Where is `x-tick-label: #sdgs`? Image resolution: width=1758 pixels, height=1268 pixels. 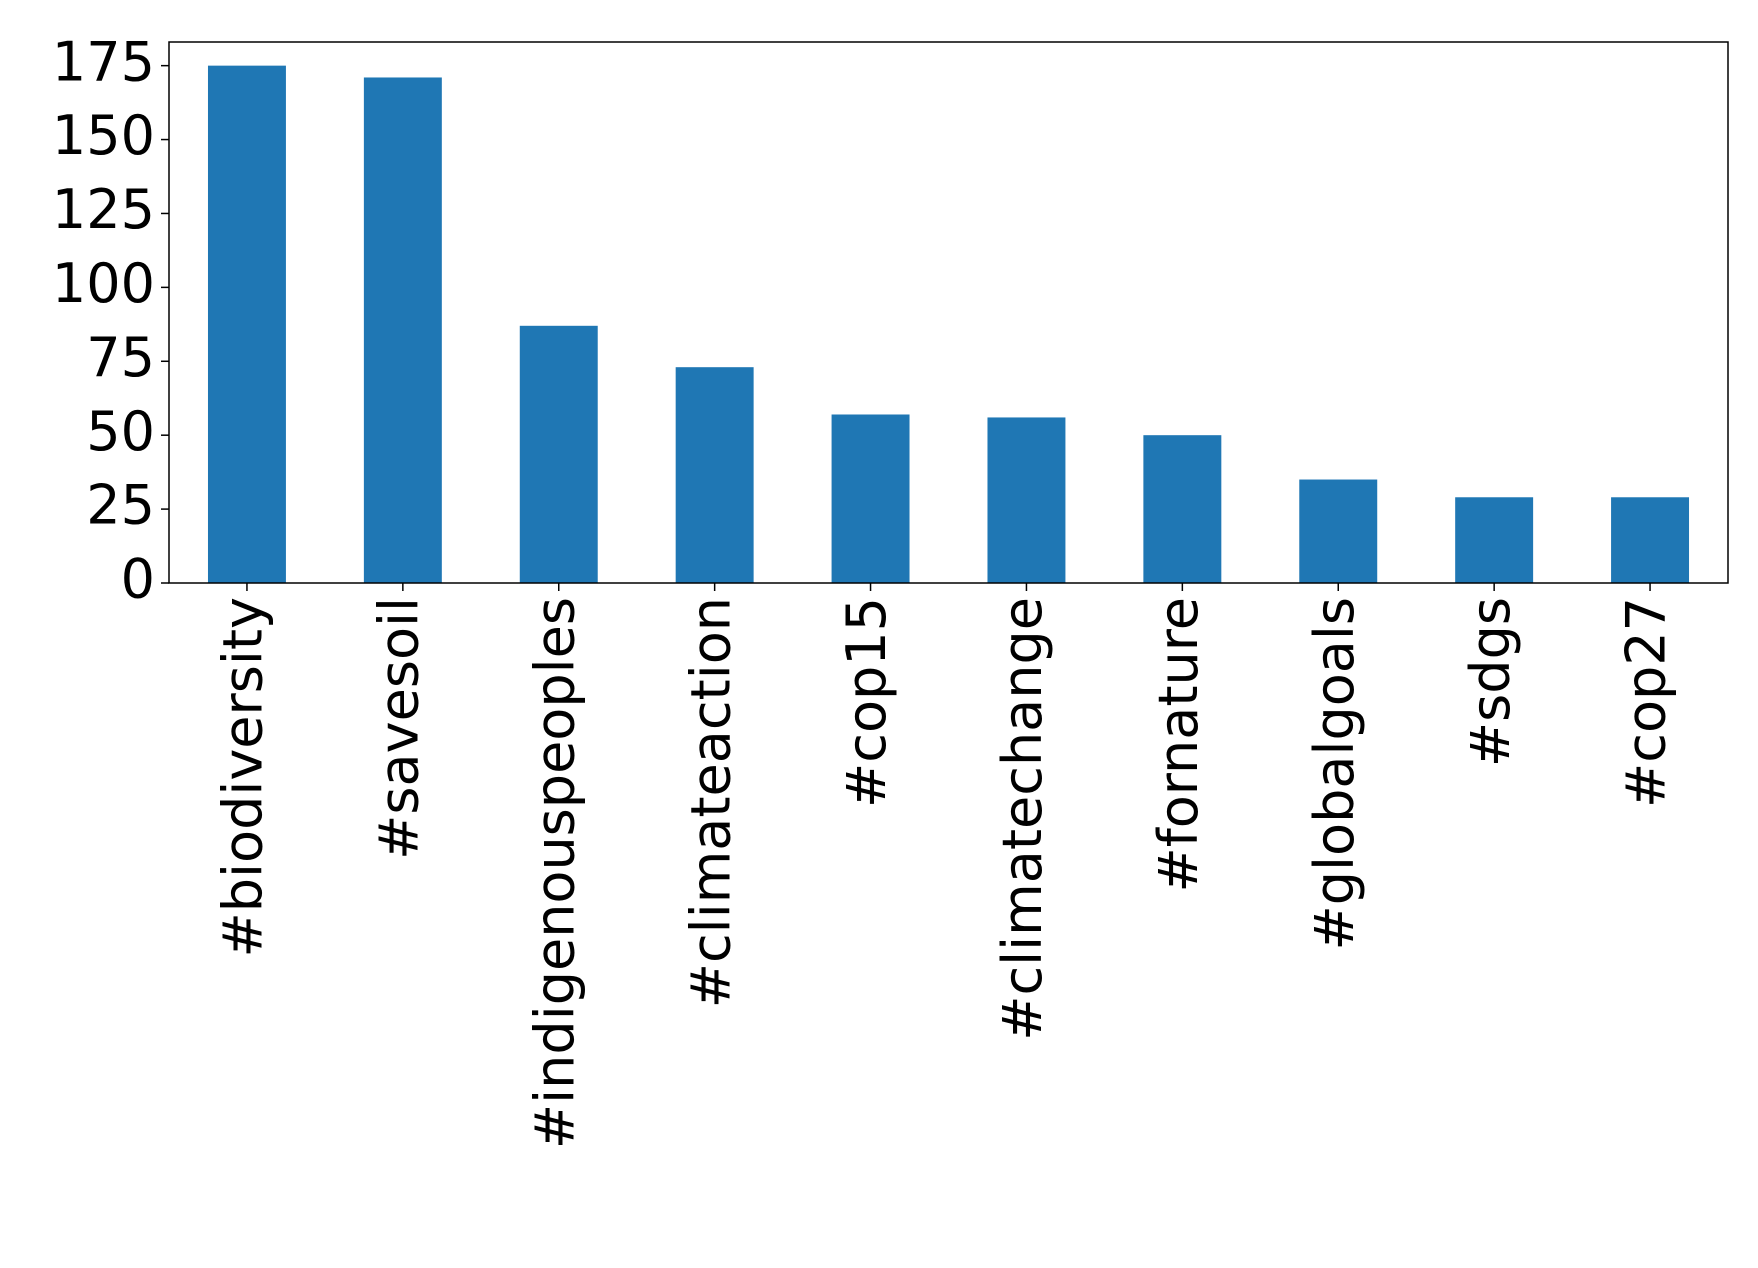 x-tick-label: #sdgs is located at coordinates (1490, 682).